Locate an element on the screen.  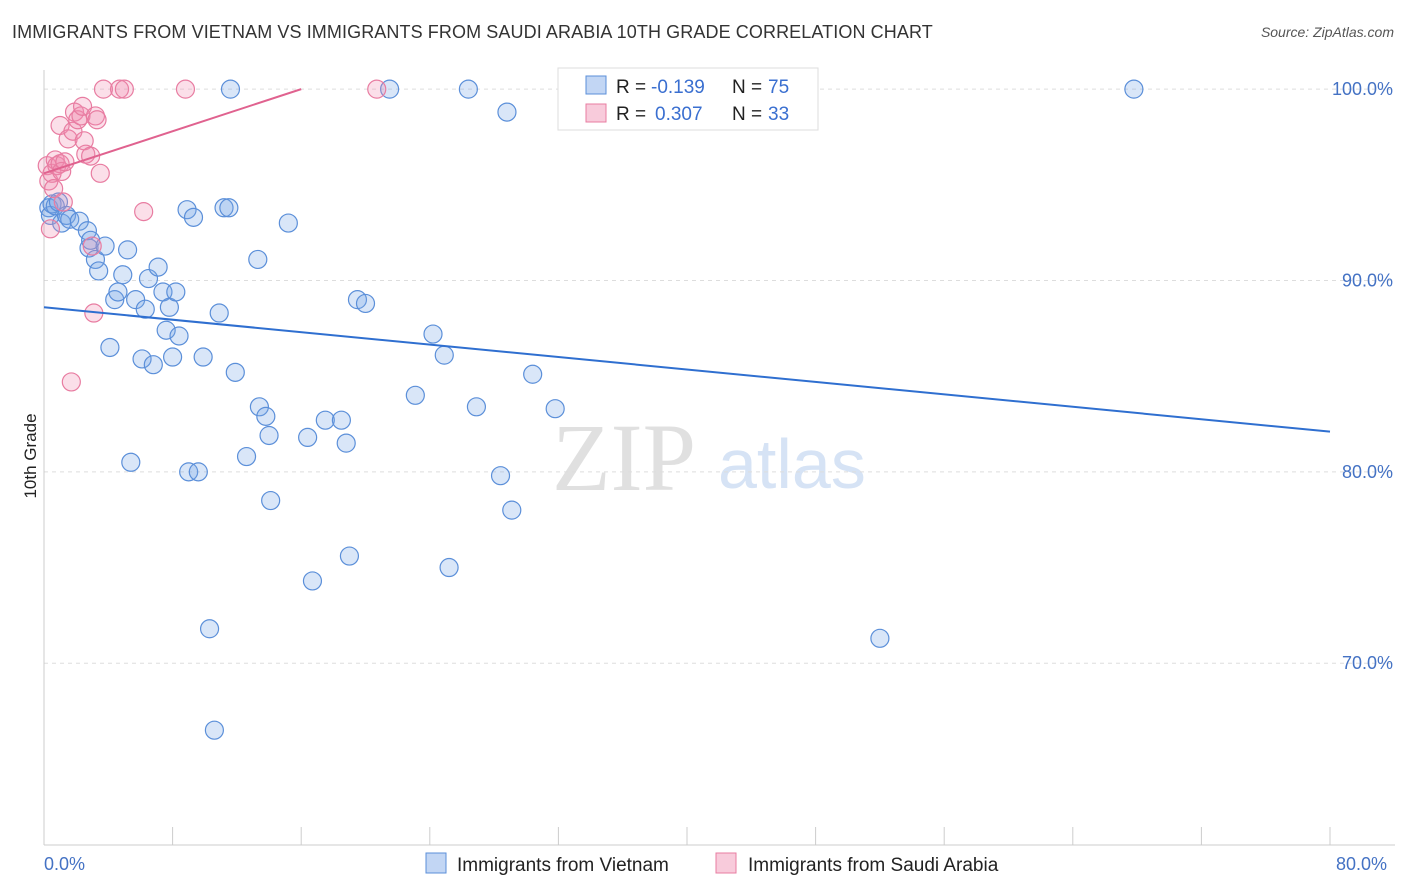
x-tick-label-min: 0.0% is located at coordinates (64, 864).